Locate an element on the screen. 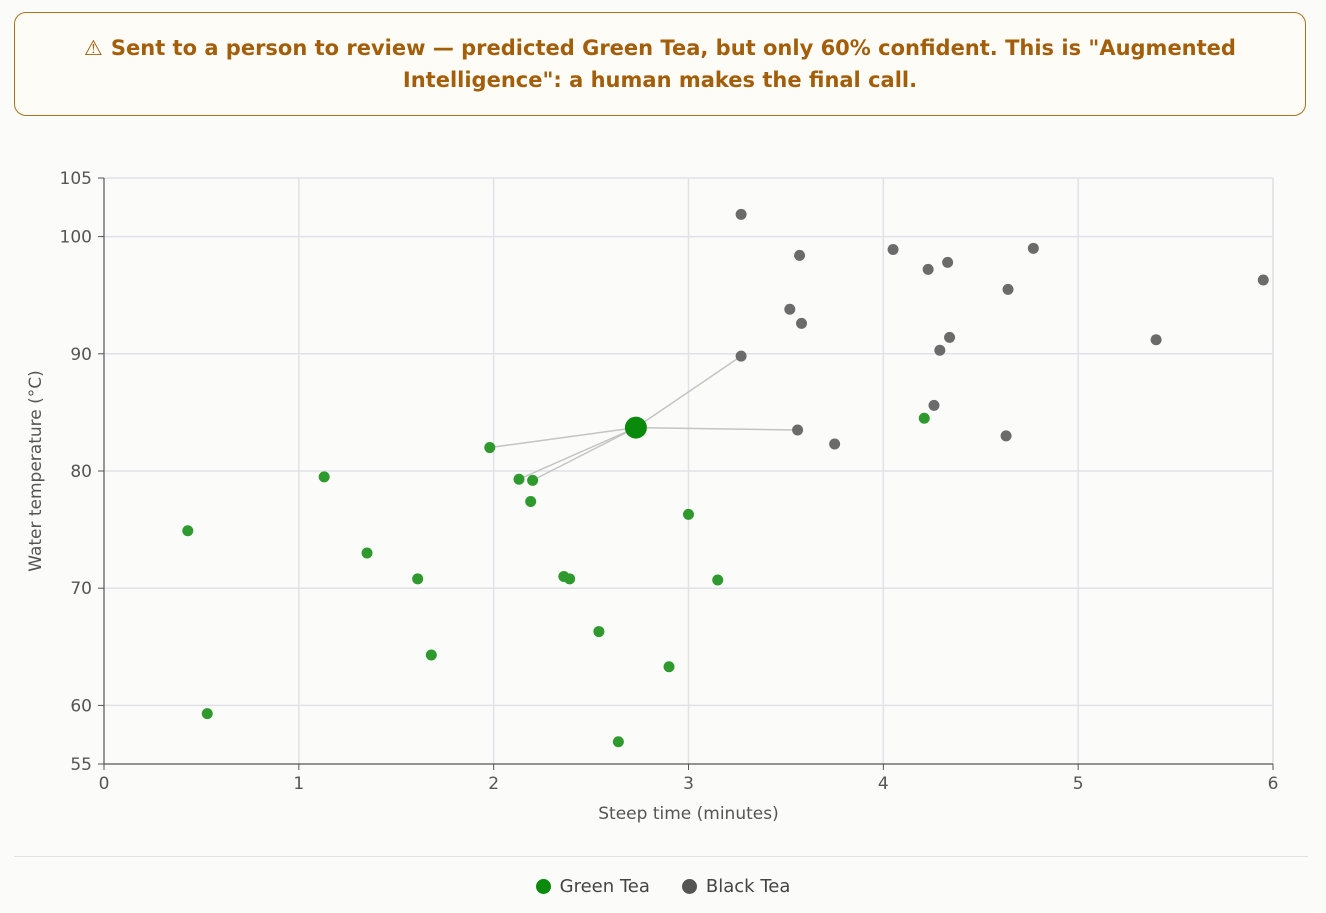  legend-label: Green Tea is located at coordinates (604, 886).